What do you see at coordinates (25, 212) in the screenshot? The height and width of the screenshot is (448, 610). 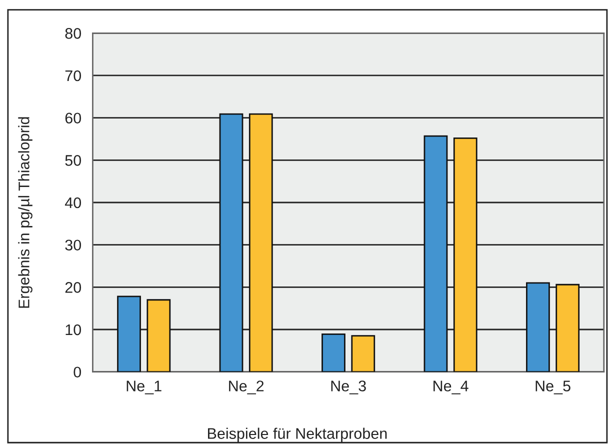 I see `y-axis-title: Ergebnis in pg/µl Thiacloprid` at bounding box center [25, 212].